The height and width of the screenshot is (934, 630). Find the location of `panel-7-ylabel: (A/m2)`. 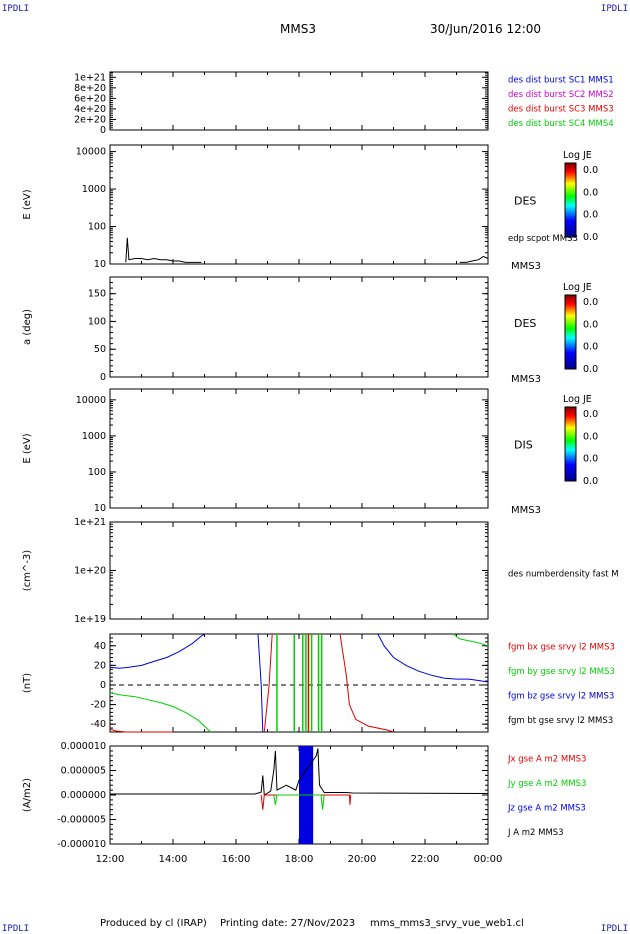

panel-7-ylabel: (A/m2) is located at coordinates (27, 795).